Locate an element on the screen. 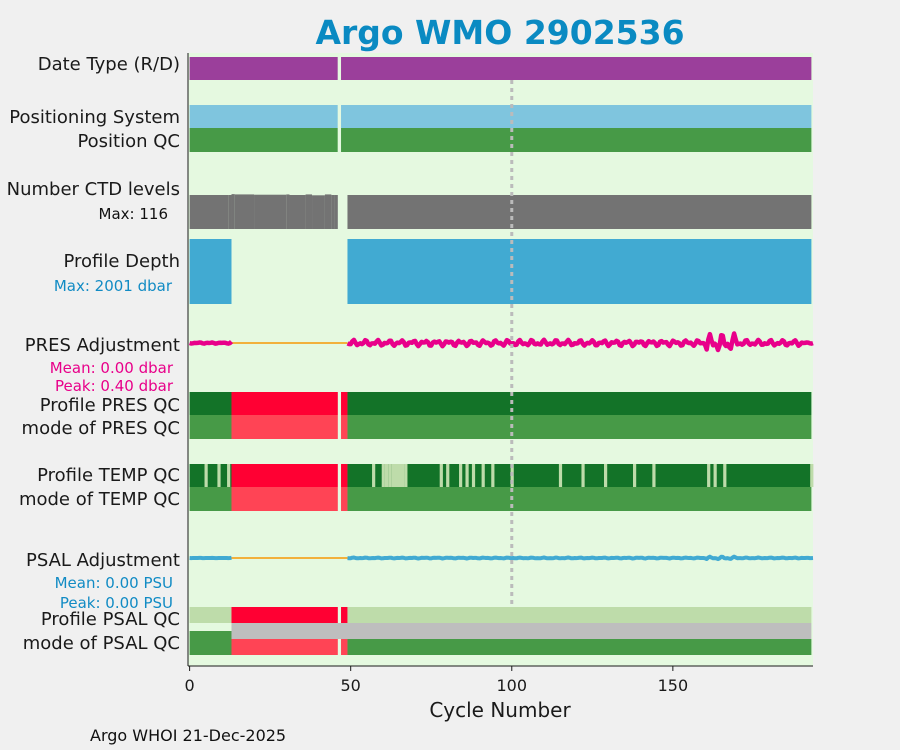 The width and height of the screenshot is (900, 750). psal-peak-text: Peak: 0.00 PSU is located at coordinates (116, 603).